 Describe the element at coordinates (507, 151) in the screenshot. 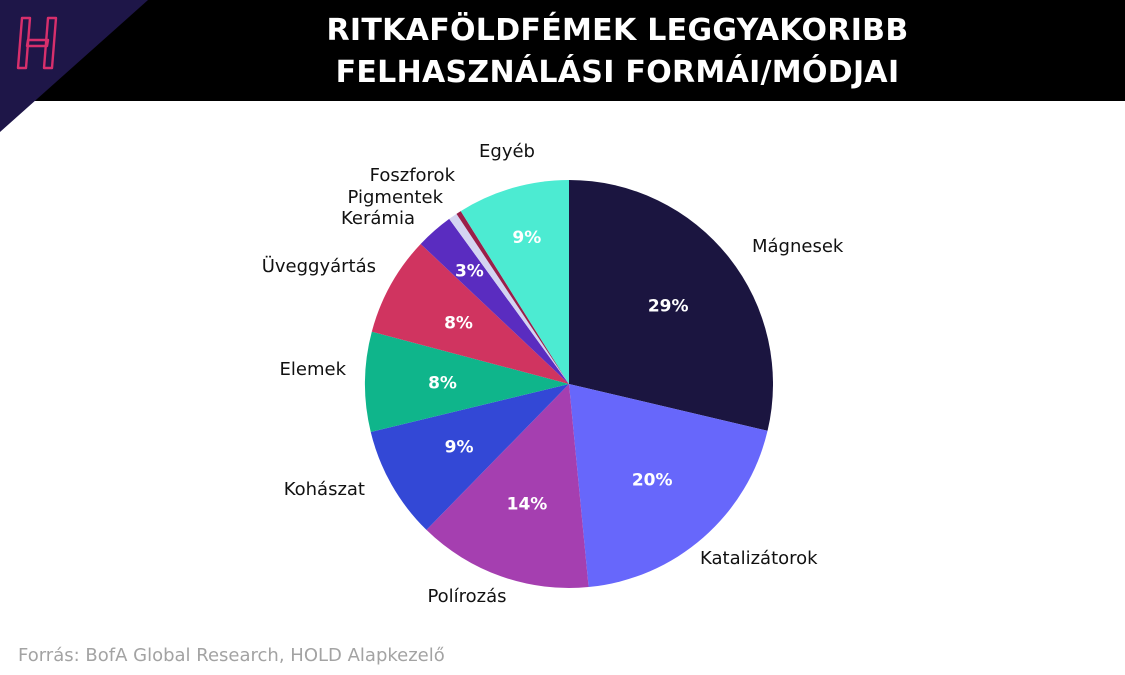

I see `category-label-egyeb: Egyéb` at that location.